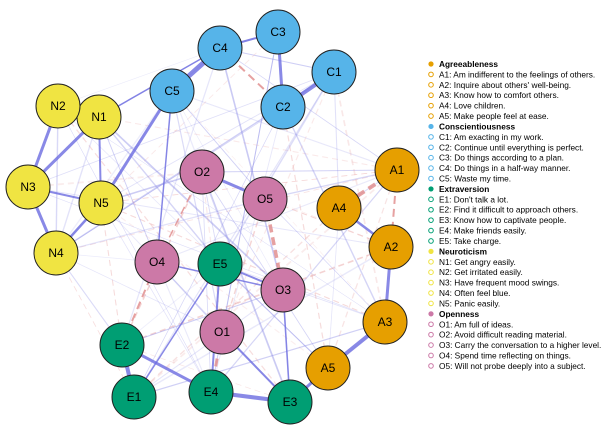 The image size is (614, 426). I want to click on legend-item: O4: Spend time reflecting on things., so click(505, 355).